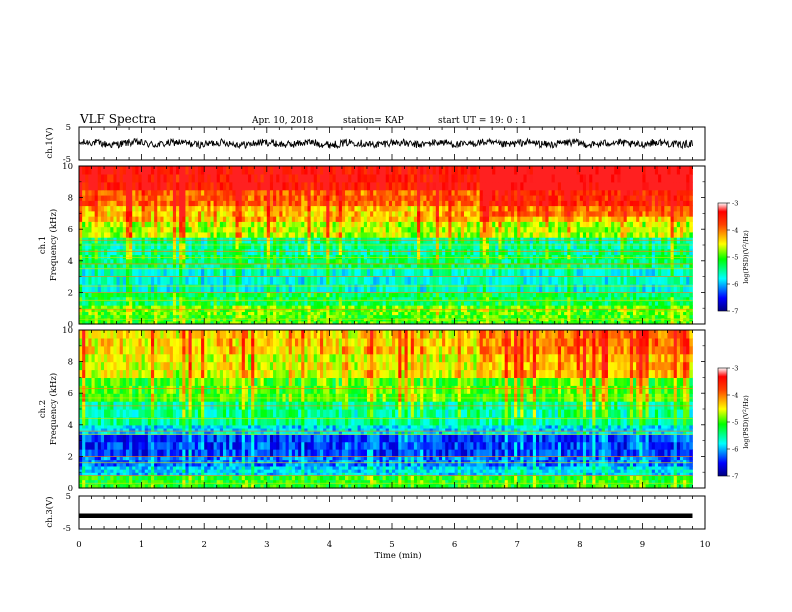 The width and height of the screenshot is (792, 612). Describe the element at coordinates (642, 545) in the screenshot. I see `time-tick-label: 9` at that location.